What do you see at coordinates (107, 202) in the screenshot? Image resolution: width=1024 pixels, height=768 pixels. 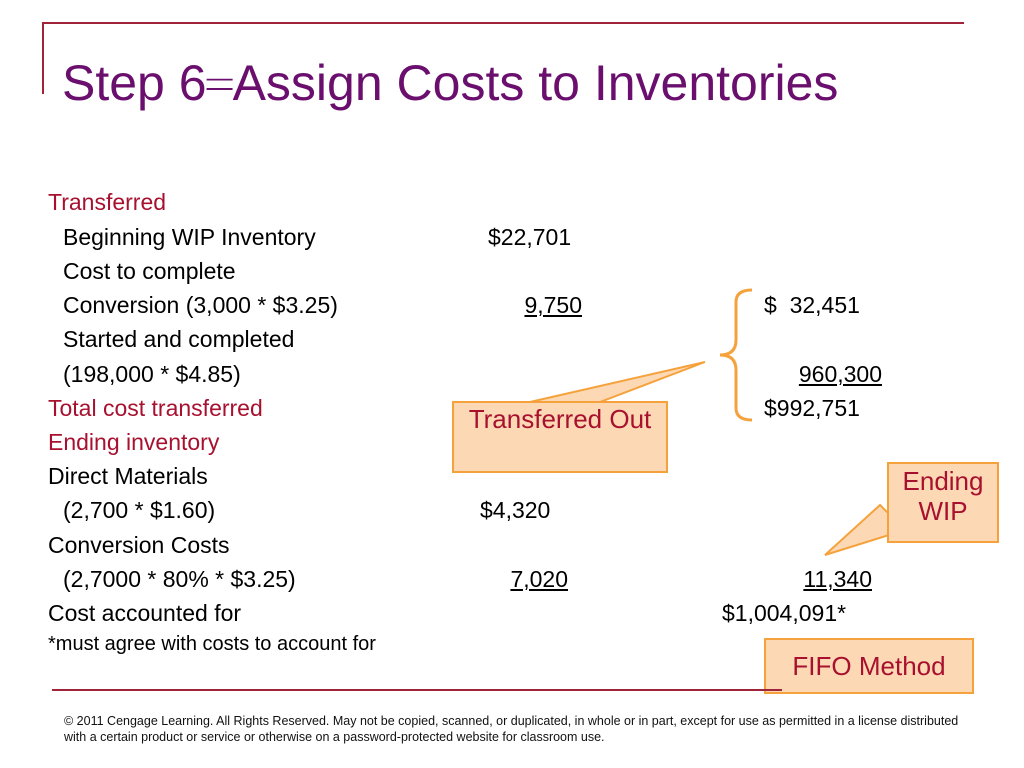 I see `transferred-heading: Transferred` at bounding box center [107, 202].